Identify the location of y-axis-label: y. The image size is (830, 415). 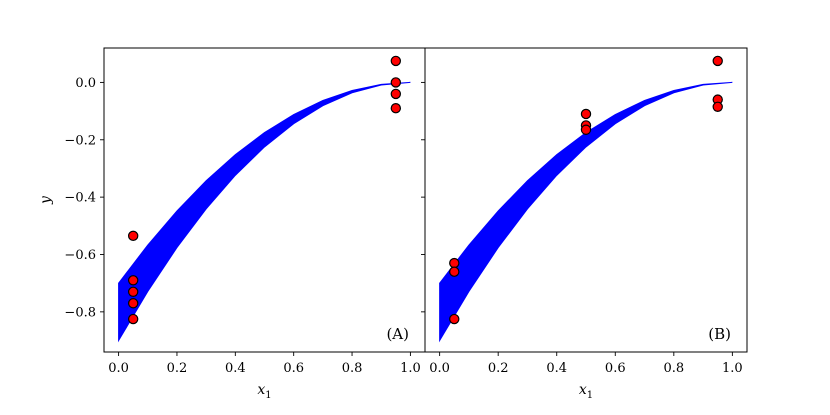
(46, 200).